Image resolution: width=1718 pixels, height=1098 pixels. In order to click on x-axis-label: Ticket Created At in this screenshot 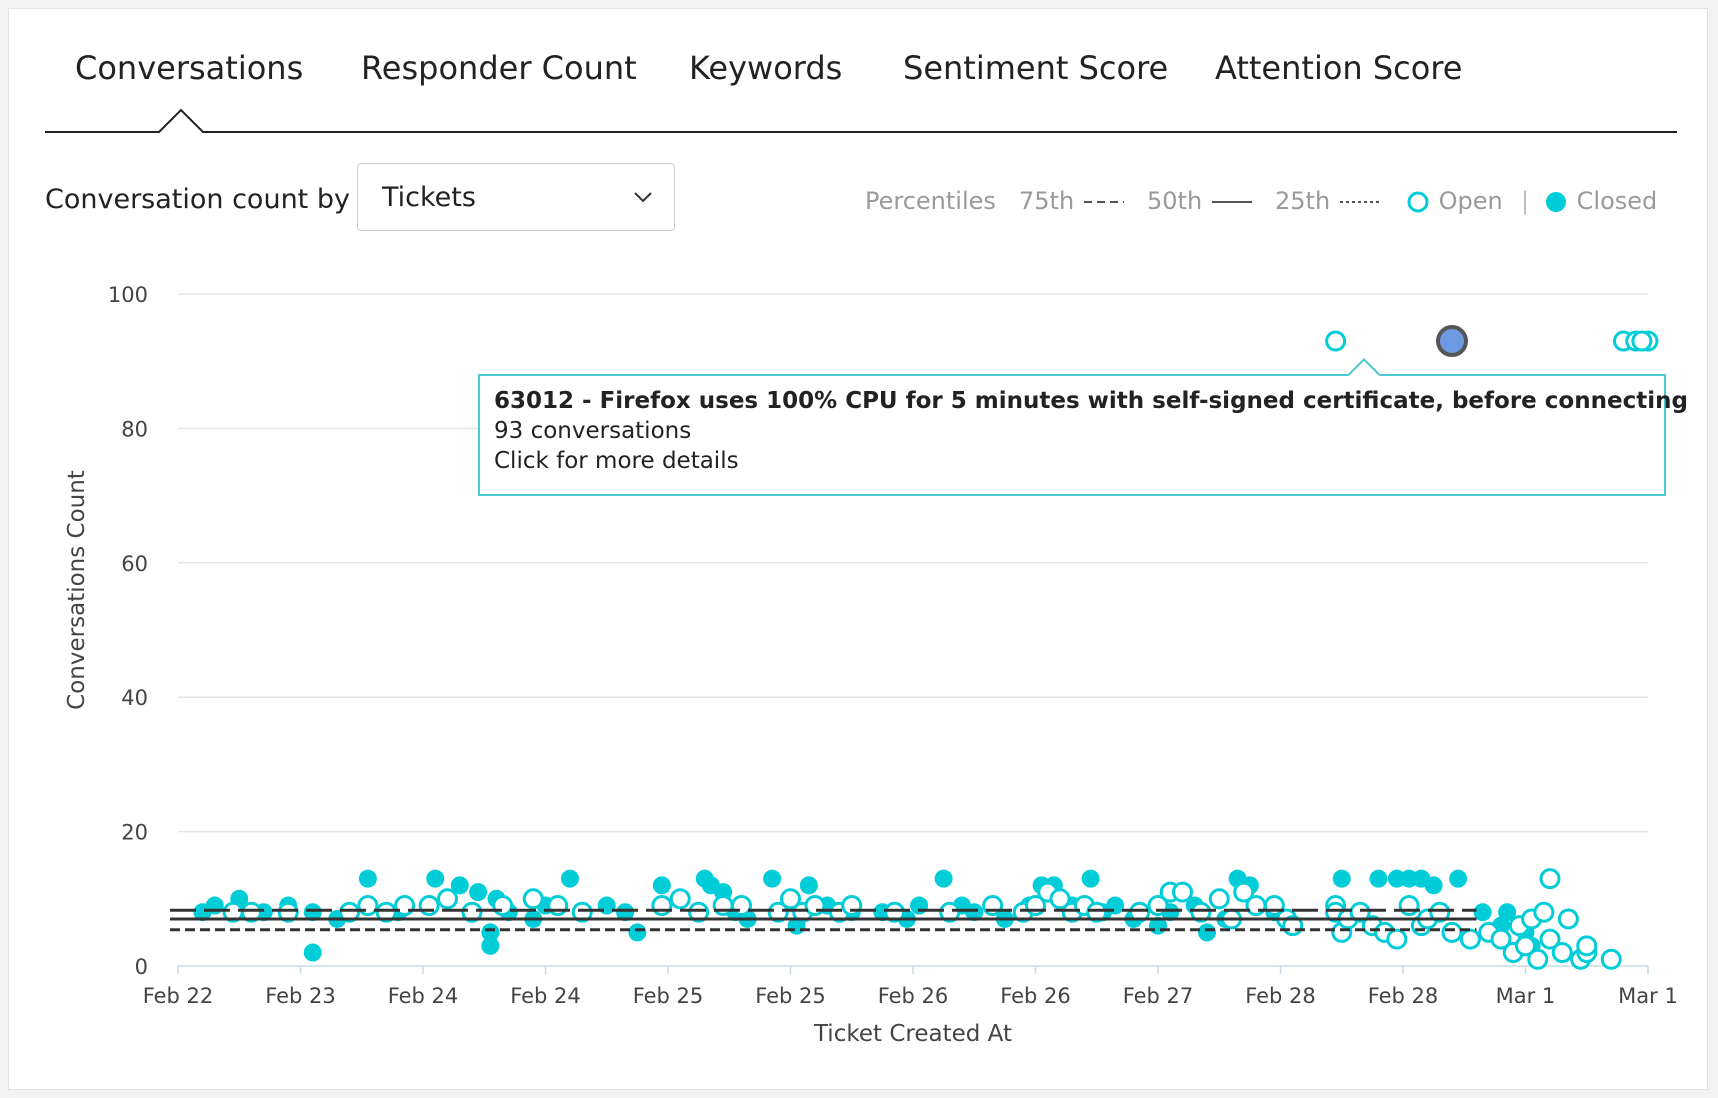, I will do `click(912, 1034)`.